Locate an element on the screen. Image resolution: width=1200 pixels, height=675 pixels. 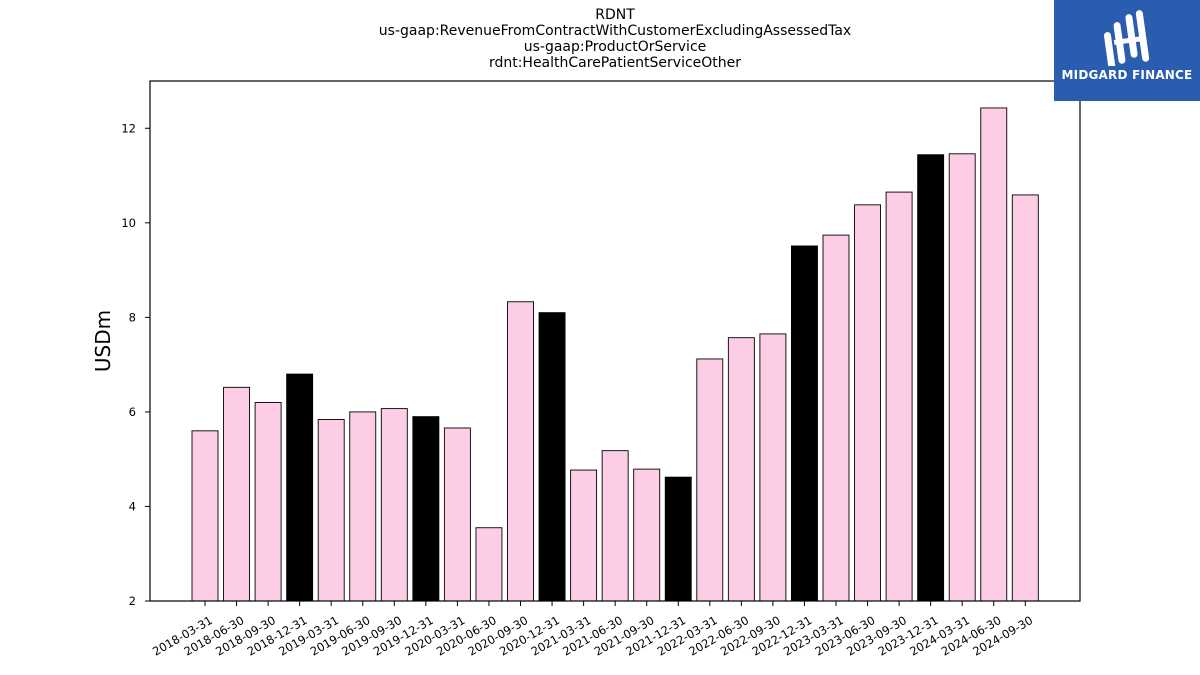
chart-title-line-4: rdnt:HealthCarePatientServiceOther is located at coordinates (615, 63).